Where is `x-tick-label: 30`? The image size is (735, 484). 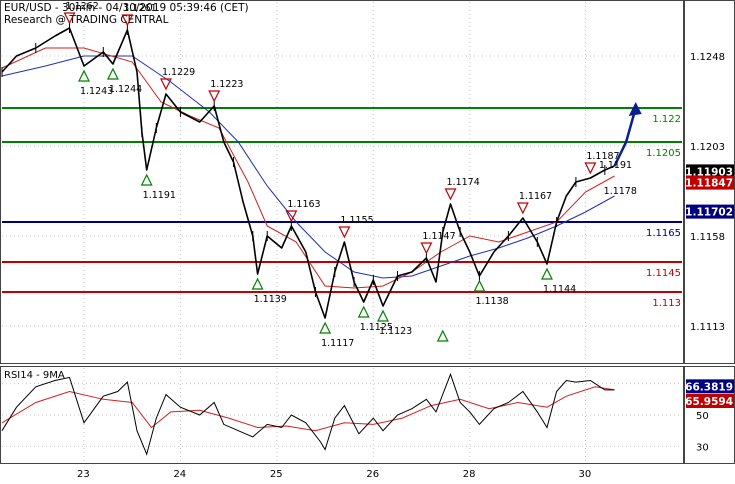
x-tick-label: 30 is located at coordinates (585, 474).